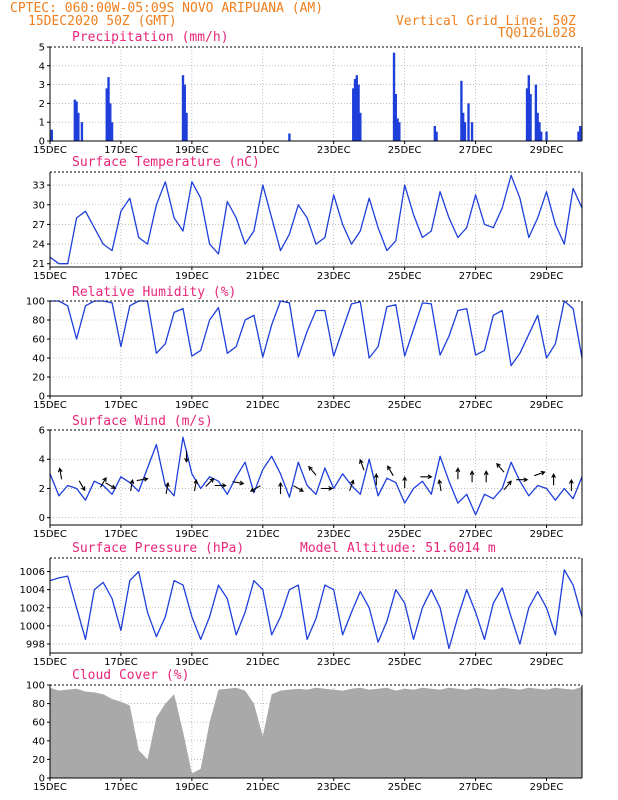  I want to click on wind-xtick-label-5: 25DEC, so click(405, 534).